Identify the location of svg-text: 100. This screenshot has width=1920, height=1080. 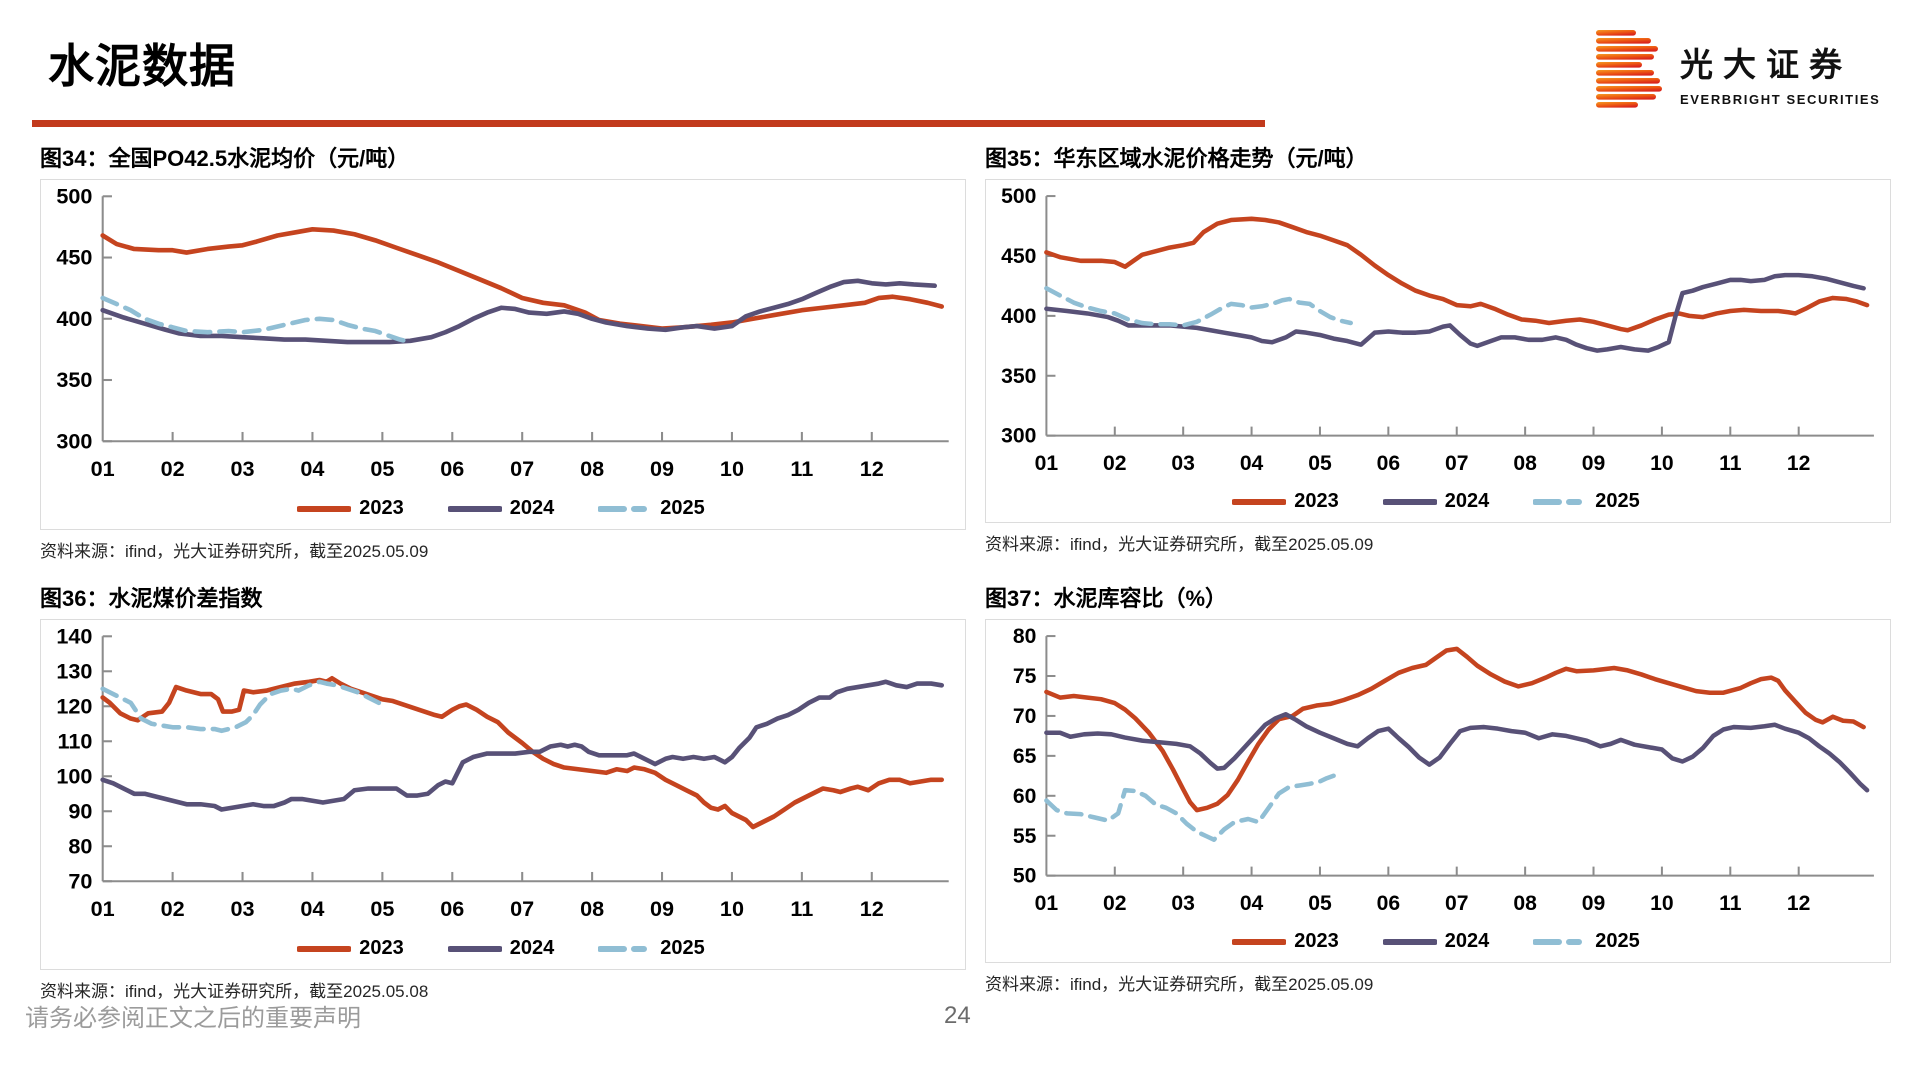
(74, 775).